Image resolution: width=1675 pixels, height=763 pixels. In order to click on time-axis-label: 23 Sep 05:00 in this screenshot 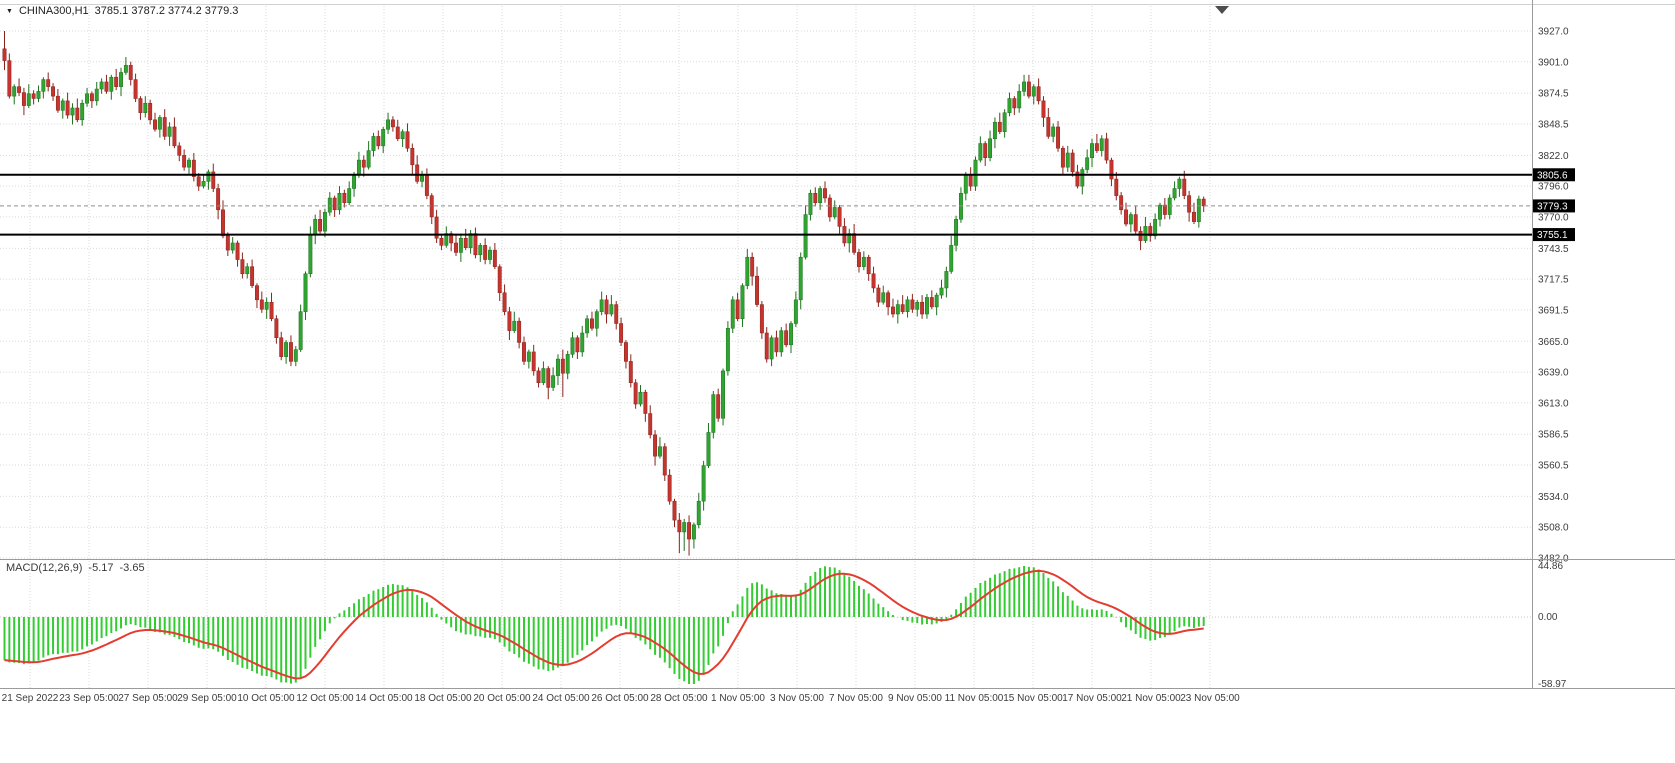, I will do `click(89, 698)`.